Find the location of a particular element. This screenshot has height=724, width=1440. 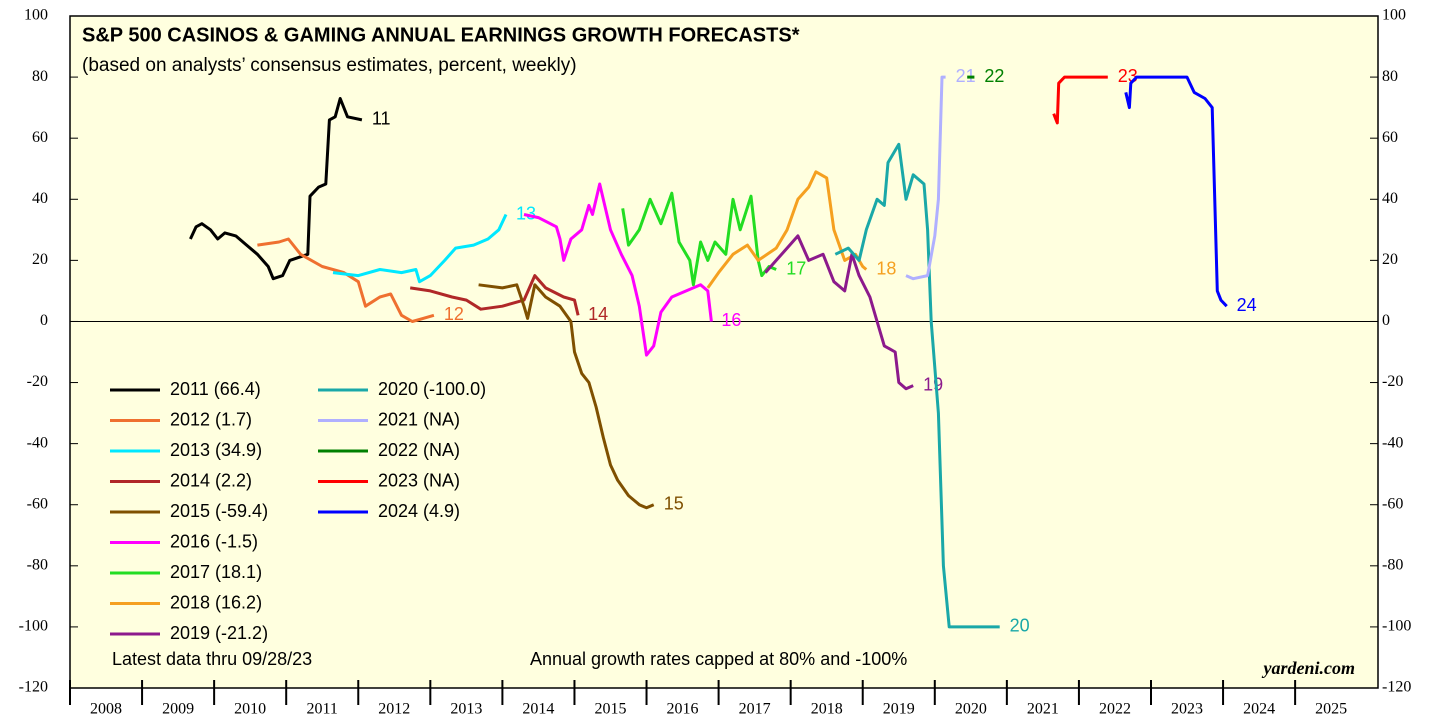

legend-label: 2016 (-1.5) is located at coordinates (214, 541).